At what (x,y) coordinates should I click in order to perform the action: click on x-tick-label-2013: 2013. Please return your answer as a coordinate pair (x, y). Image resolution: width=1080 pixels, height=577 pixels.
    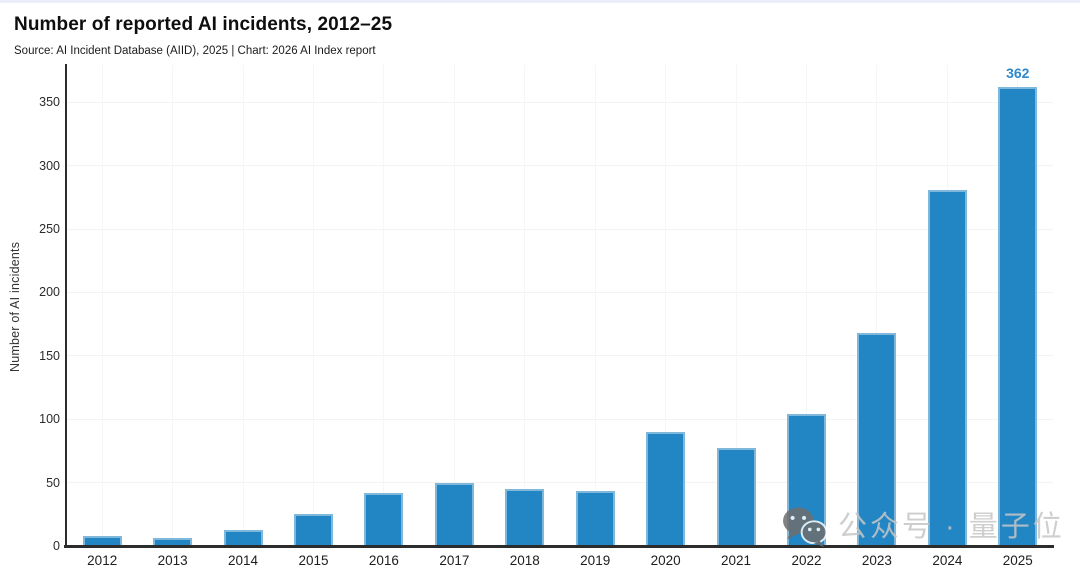
    Looking at the image, I should click on (172, 560).